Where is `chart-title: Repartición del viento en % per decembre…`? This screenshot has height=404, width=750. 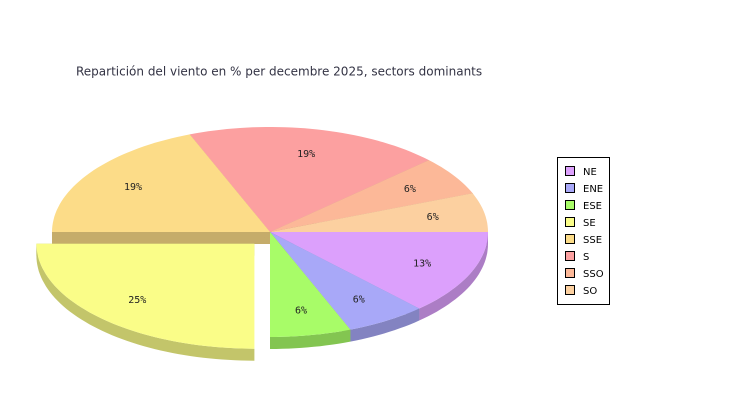
chart-title: Repartición del viento en % per decembre… is located at coordinates (279, 72).